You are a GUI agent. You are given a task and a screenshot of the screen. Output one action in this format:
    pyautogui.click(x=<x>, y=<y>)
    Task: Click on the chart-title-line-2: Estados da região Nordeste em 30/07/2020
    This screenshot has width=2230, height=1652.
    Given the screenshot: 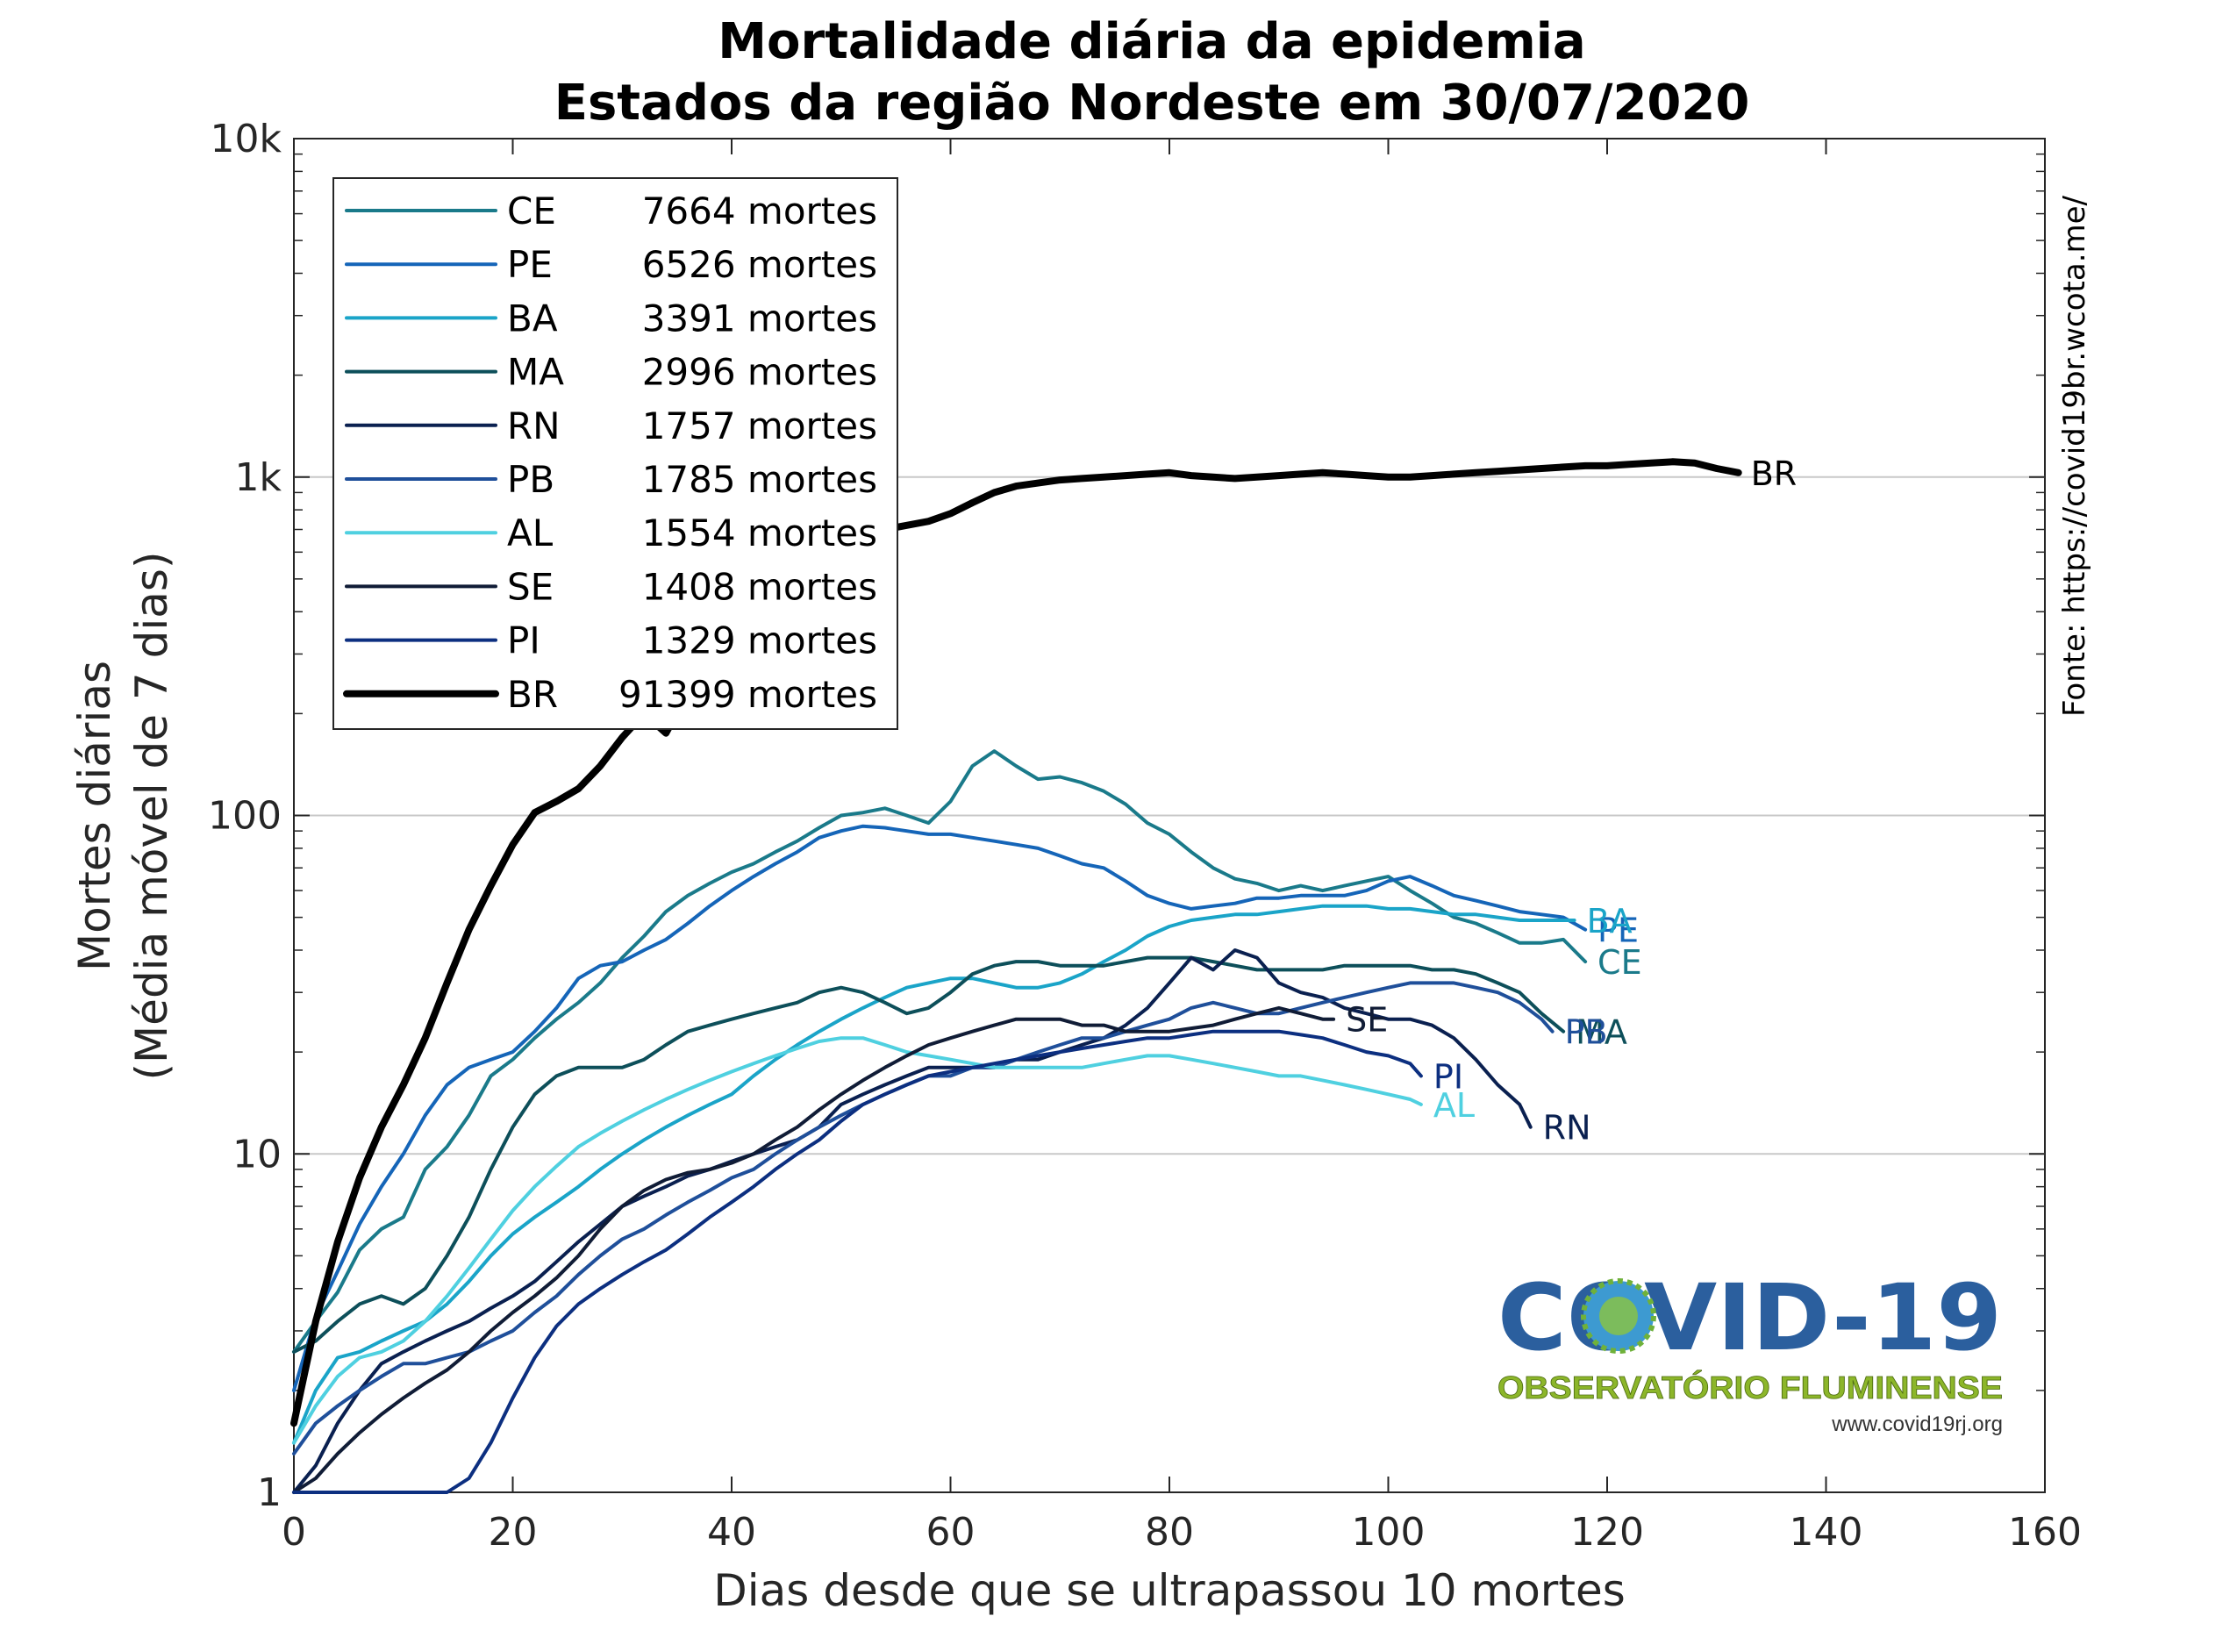 What is the action you would take?
    pyautogui.click(x=1152, y=104)
    